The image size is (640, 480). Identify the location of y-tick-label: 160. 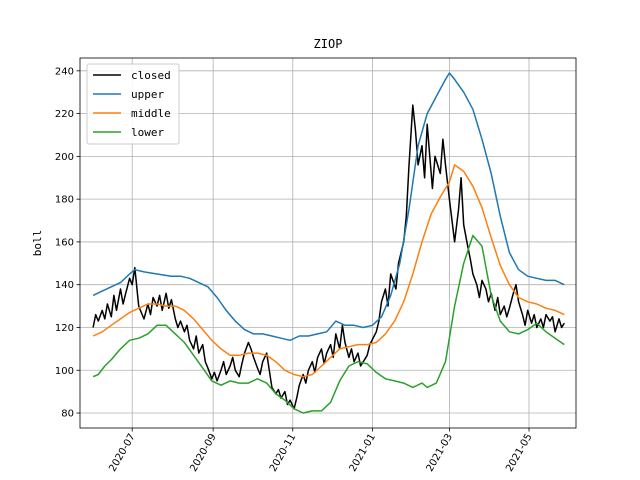
(64, 242).